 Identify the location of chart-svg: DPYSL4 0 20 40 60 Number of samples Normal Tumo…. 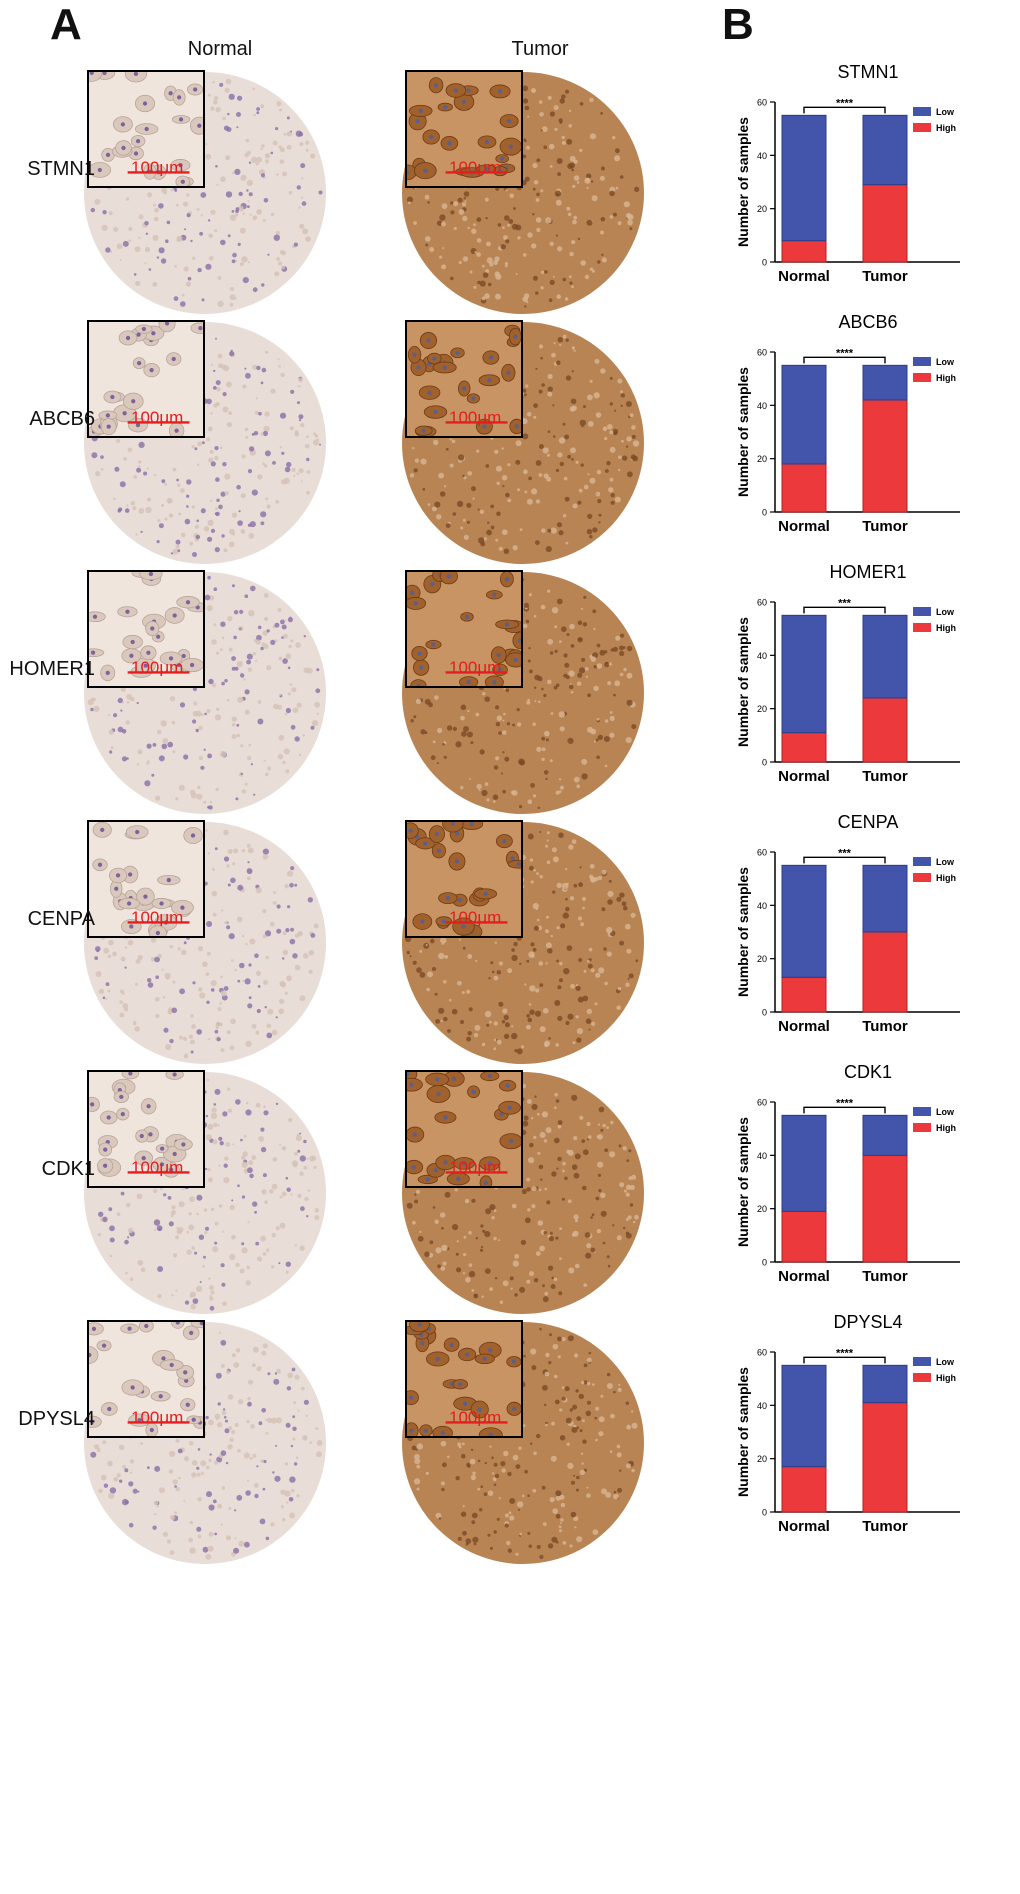
(847, 1423).